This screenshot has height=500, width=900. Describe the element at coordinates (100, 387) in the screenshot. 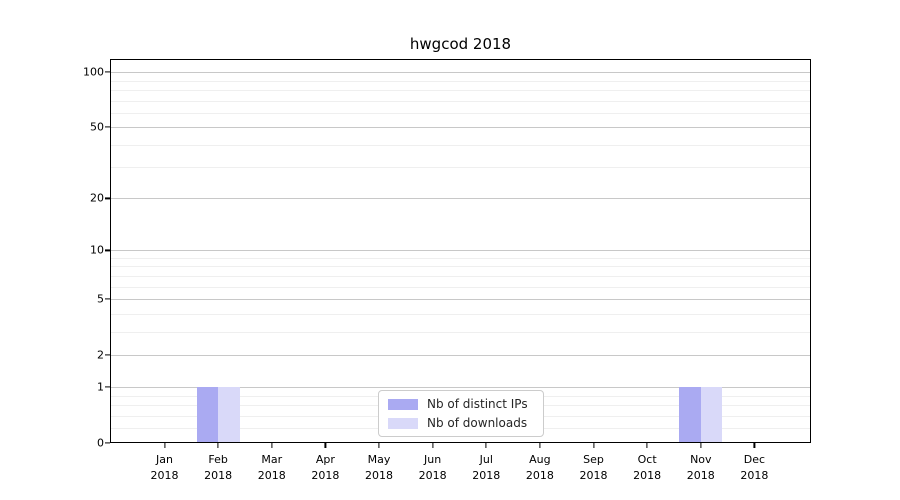

I see `y-tick-label: 1` at that location.